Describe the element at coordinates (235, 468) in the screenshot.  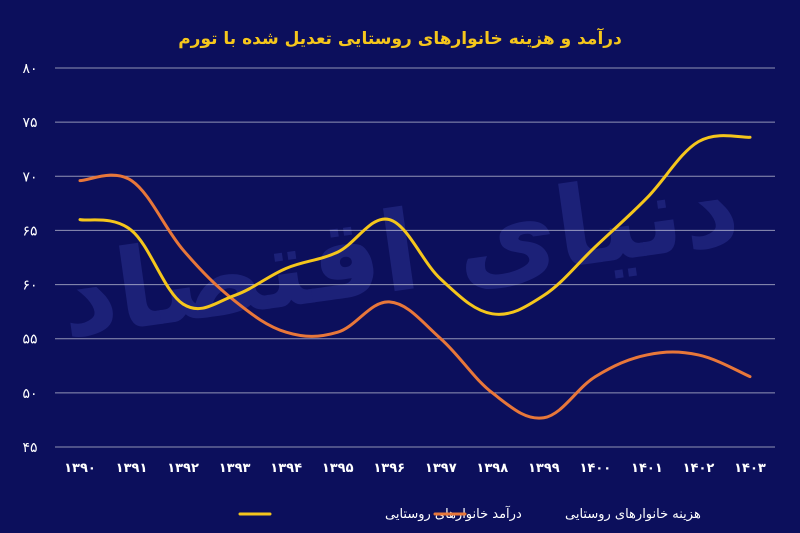
I see `x-tick-label: ۱۳۹۳` at that location.